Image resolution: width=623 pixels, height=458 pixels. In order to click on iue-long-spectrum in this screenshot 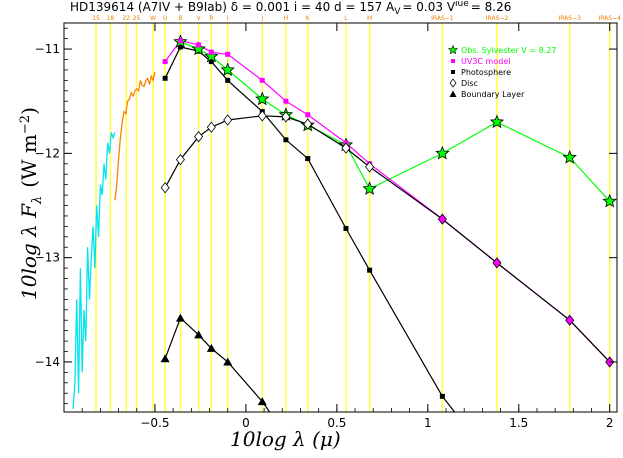, I will do `click(135, 136)`.